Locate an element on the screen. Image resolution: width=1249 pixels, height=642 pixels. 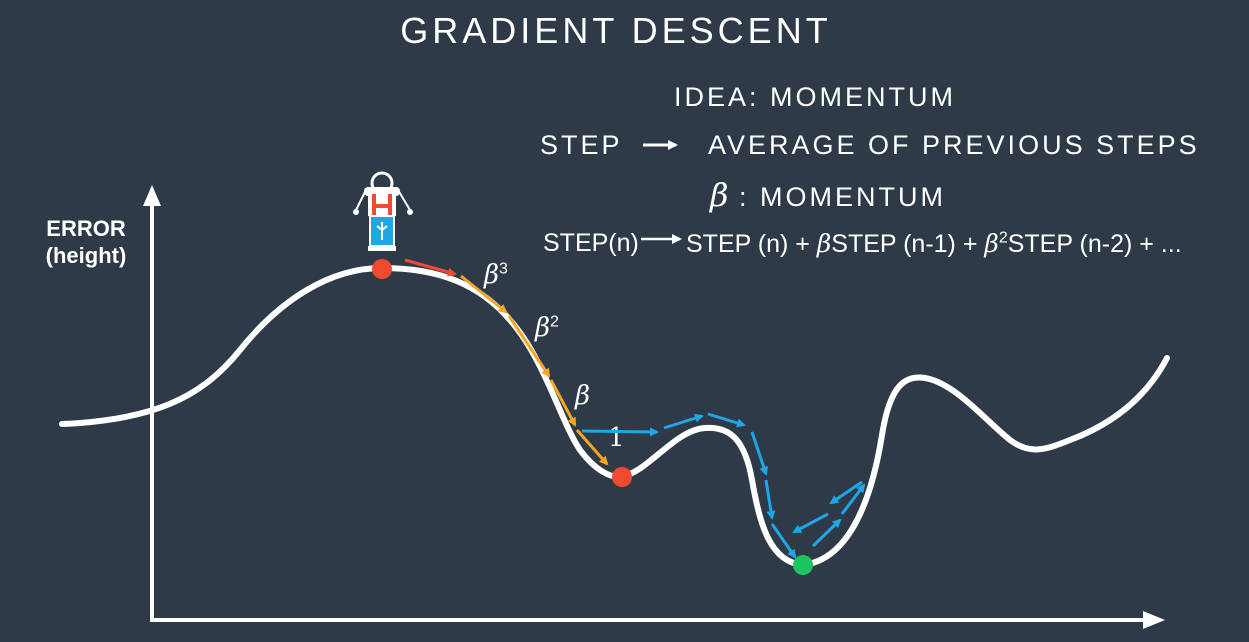
formula-beta-2: β is located at coordinates (991, 243).